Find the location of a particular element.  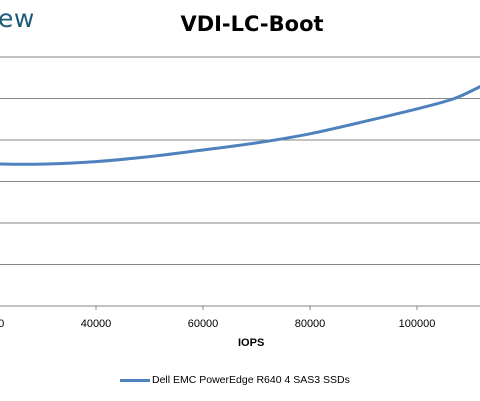

x-tick-label: 80000 is located at coordinates (310, 324).